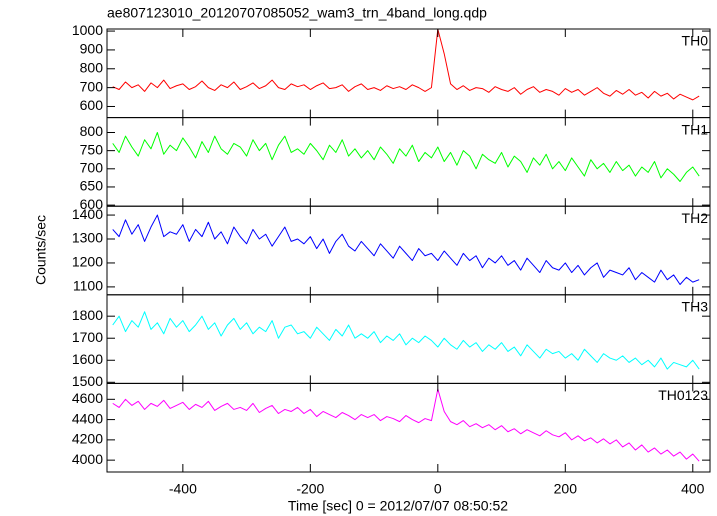 This screenshot has height=516, width=717. What do you see at coordinates (87, 398) in the screenshot?
I see `y-tick-label: 4600` at bounding box center [87, 398].